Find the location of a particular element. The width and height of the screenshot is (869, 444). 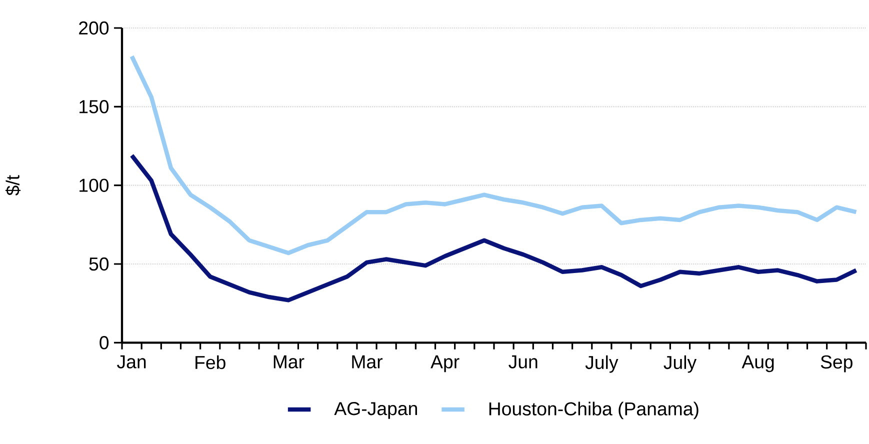

y-tick-label: 150 is located at coordinates (94, 107).